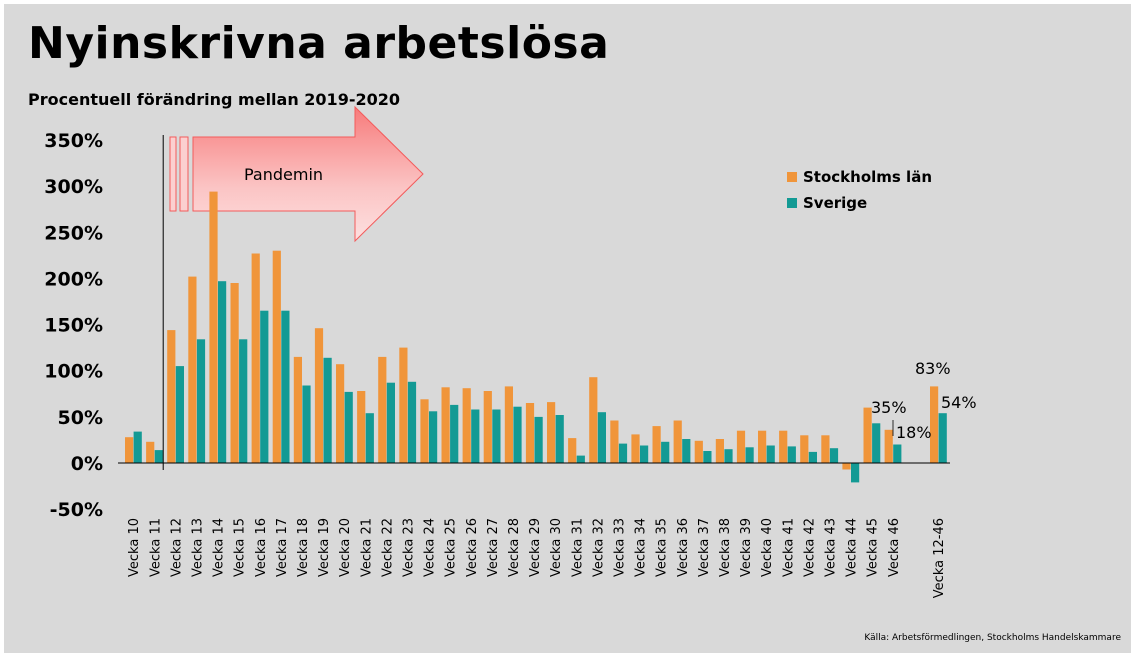 The width and height of the screenshot is (1135, 657). I want to click on x-tick-label: Vecka 27, so click(493, 547).